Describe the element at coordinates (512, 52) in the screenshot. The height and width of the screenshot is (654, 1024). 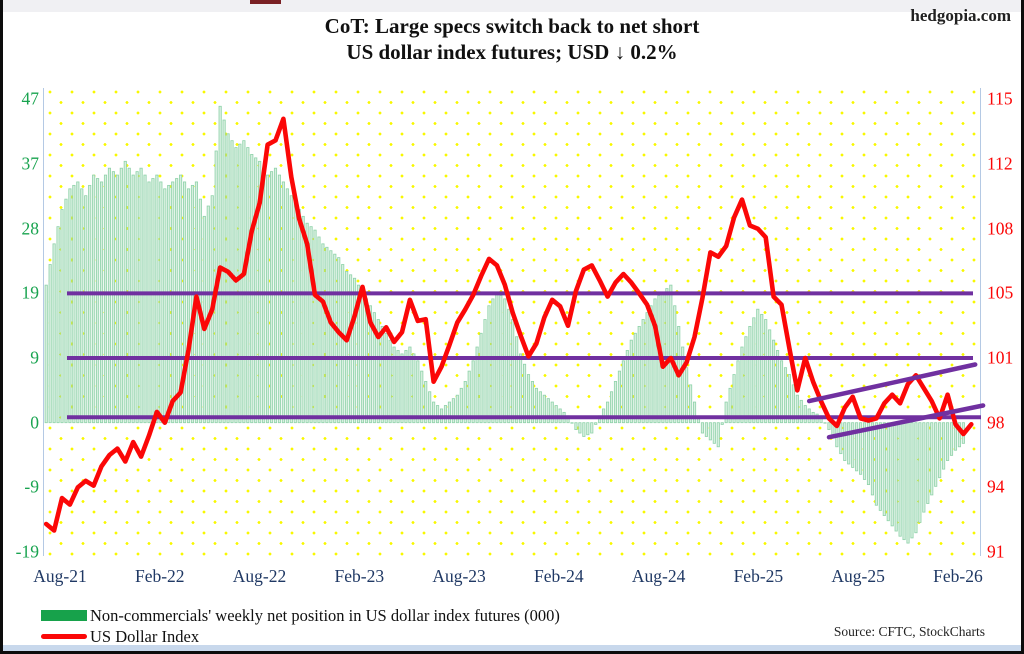
I see `chart-title-line2: US dollar index futures; USD ↓ 0.2%` at that location.